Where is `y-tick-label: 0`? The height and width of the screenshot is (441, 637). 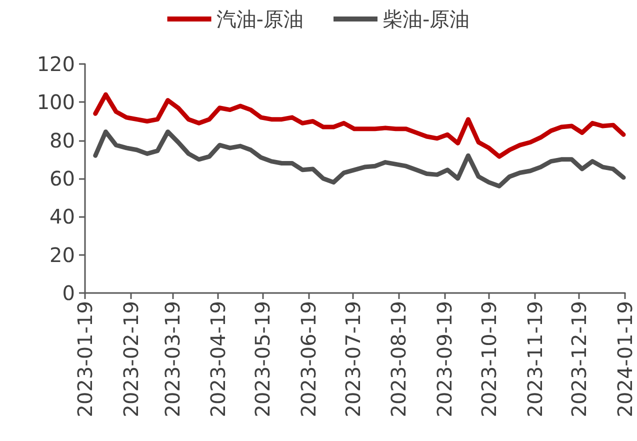 y-tick-label: 0 is located at coordinates (68, 293).